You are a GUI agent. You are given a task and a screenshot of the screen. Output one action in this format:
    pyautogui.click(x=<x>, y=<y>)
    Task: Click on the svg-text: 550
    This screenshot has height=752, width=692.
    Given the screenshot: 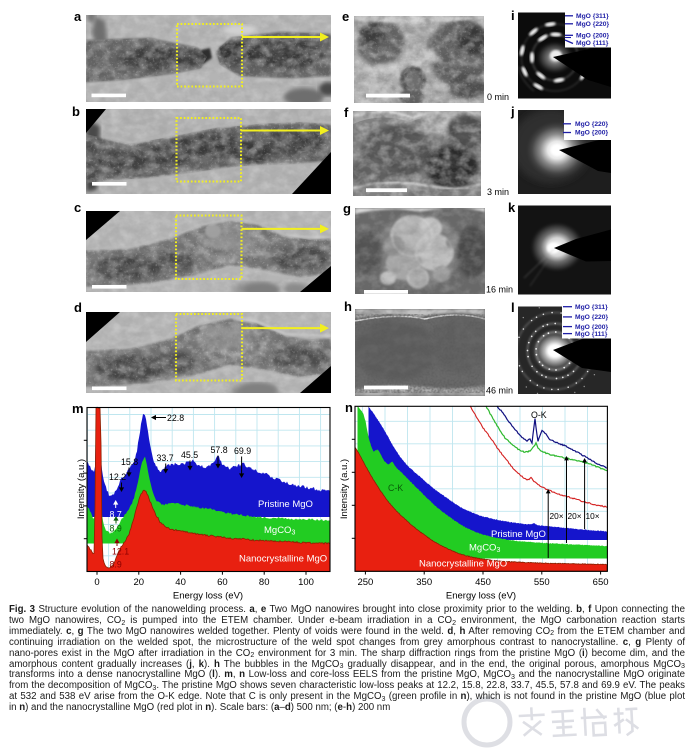 What is the action you would take?
    pyautogui.click(x=542, y=582)
    